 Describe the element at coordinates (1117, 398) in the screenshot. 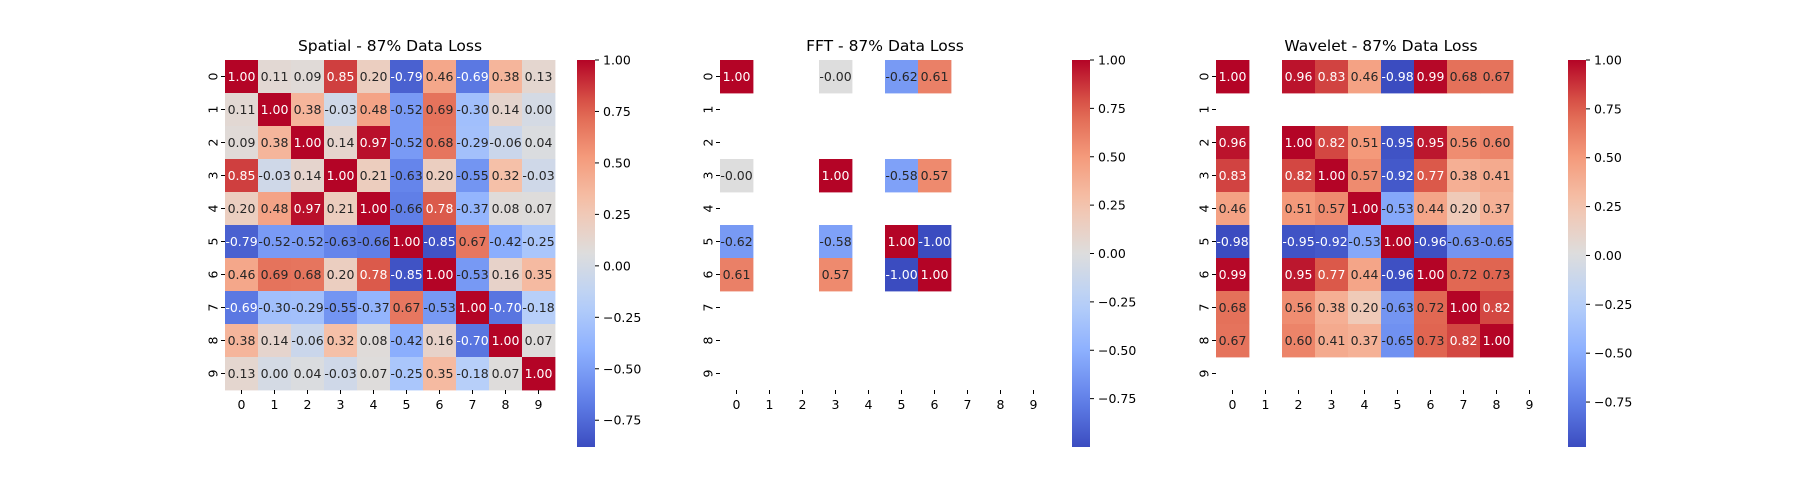

I see `colorbar-tick-label: −0.75` at that location.